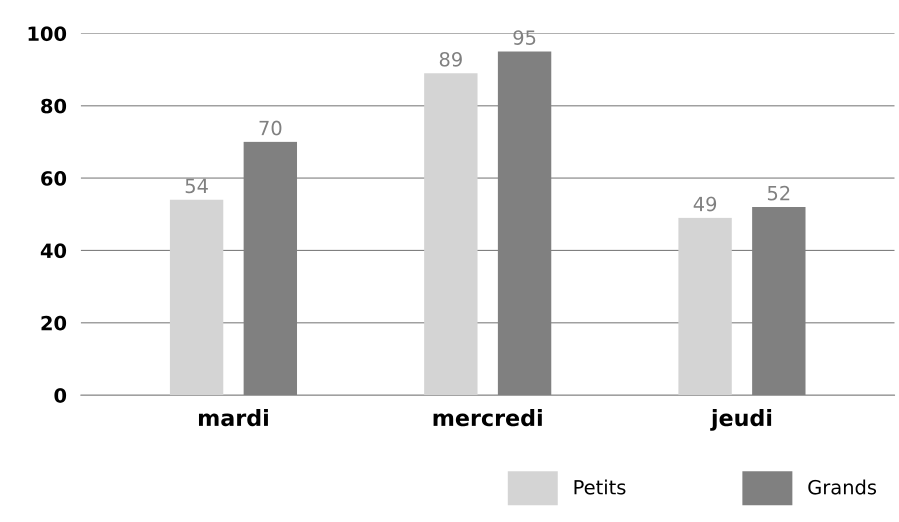 This screenshot has width=899, height=522. I want to click on y-tick-label: 40, so click(53, 250).